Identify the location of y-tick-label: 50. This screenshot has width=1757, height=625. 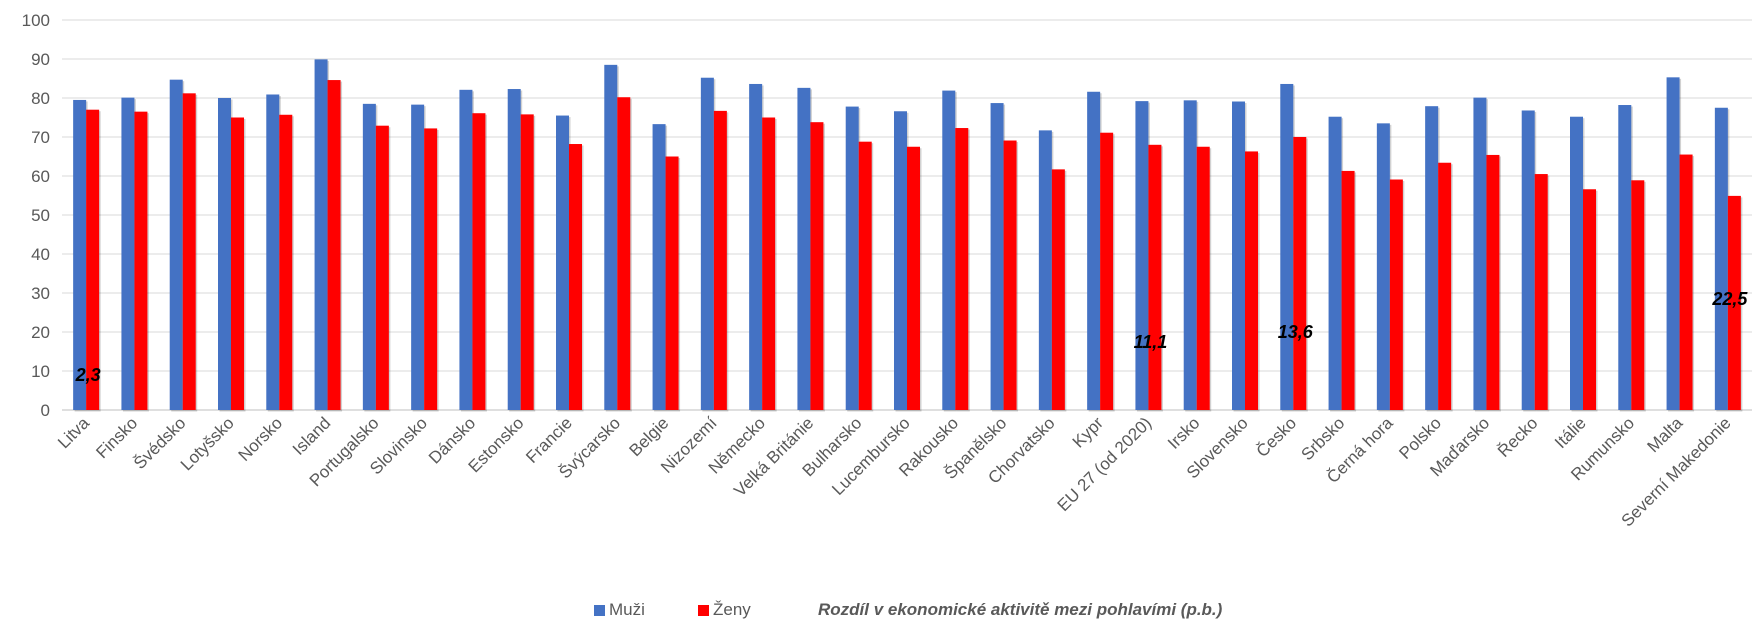
(40, 215).